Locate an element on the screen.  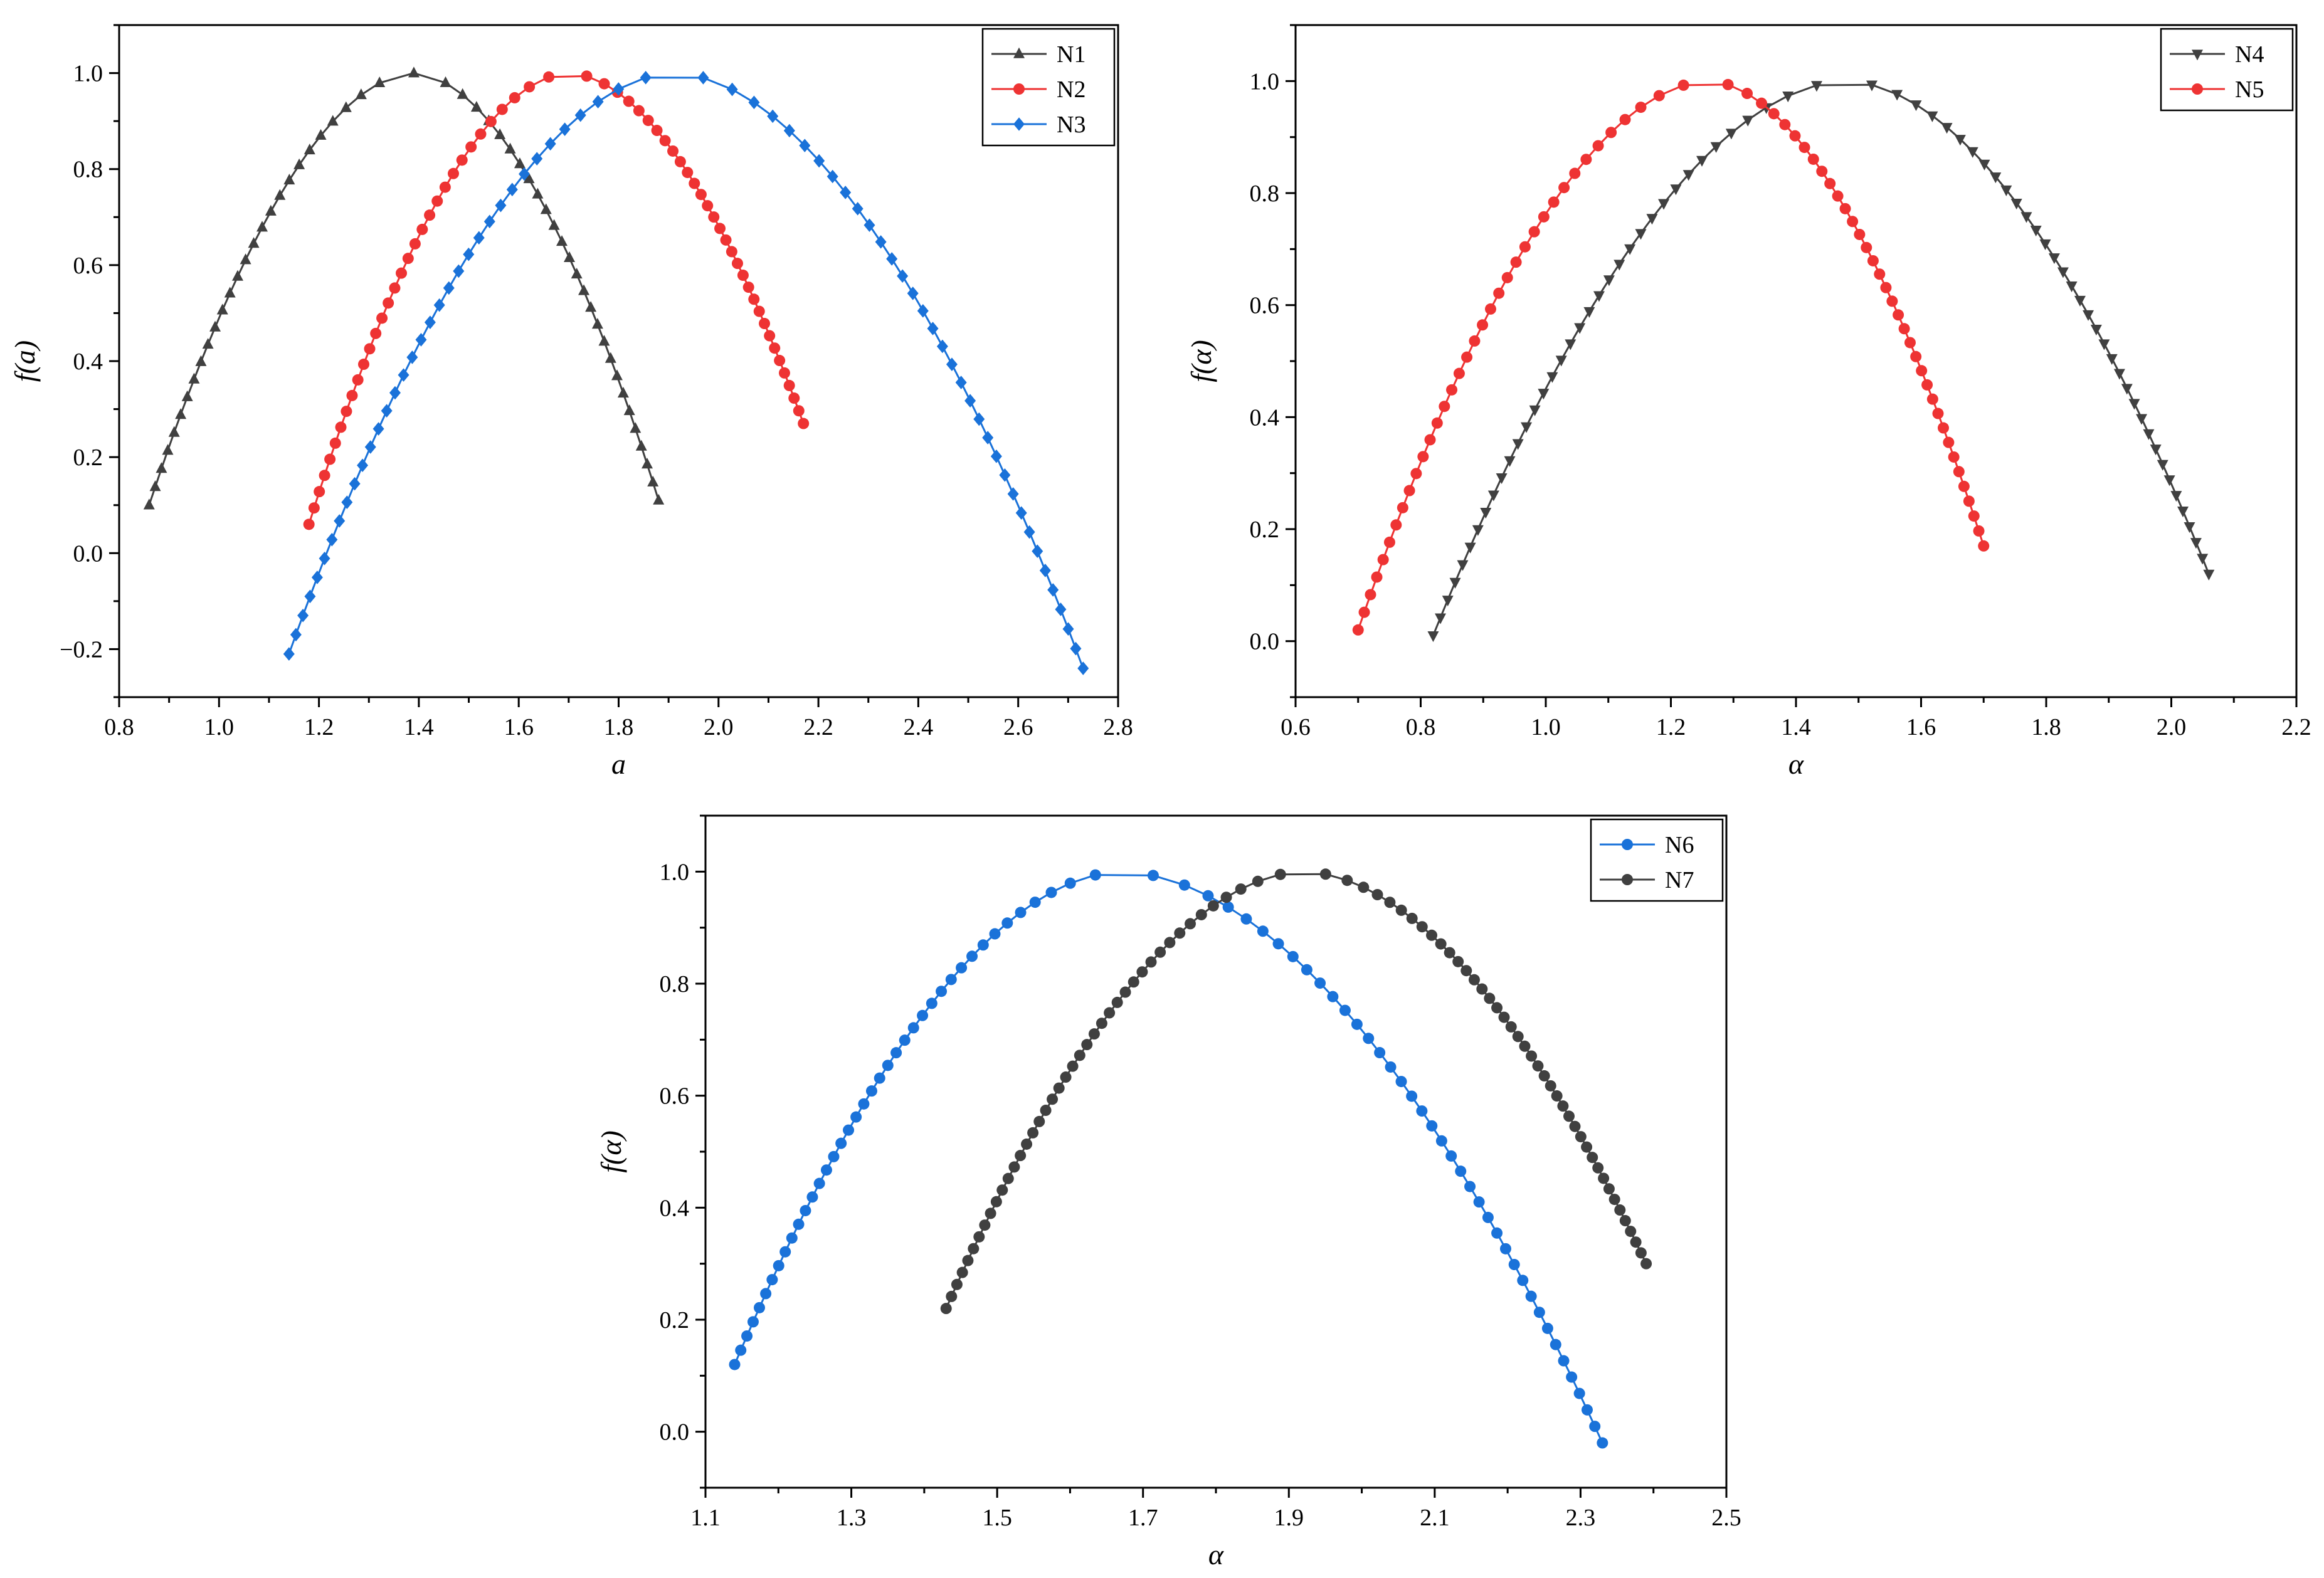
legend-label-n5: N5 is located at coordinates (2249, 89).